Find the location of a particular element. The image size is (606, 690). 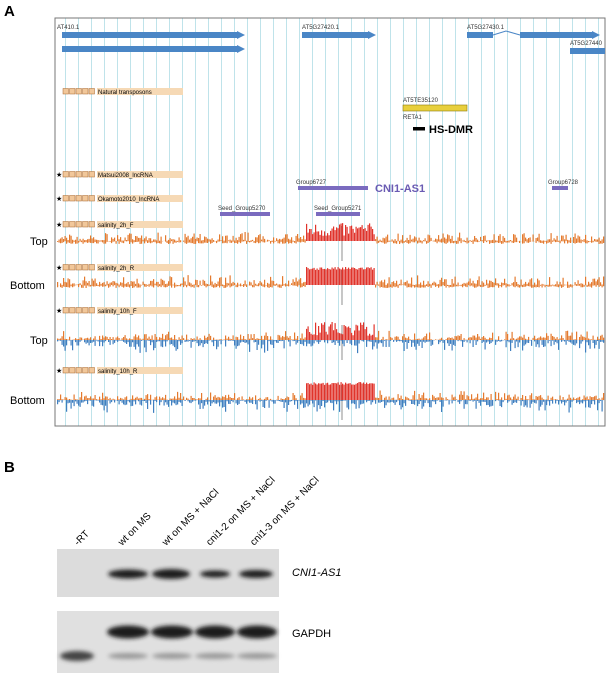

track-header: ★ salinity_2h_R is located at coordinates (119, 268).